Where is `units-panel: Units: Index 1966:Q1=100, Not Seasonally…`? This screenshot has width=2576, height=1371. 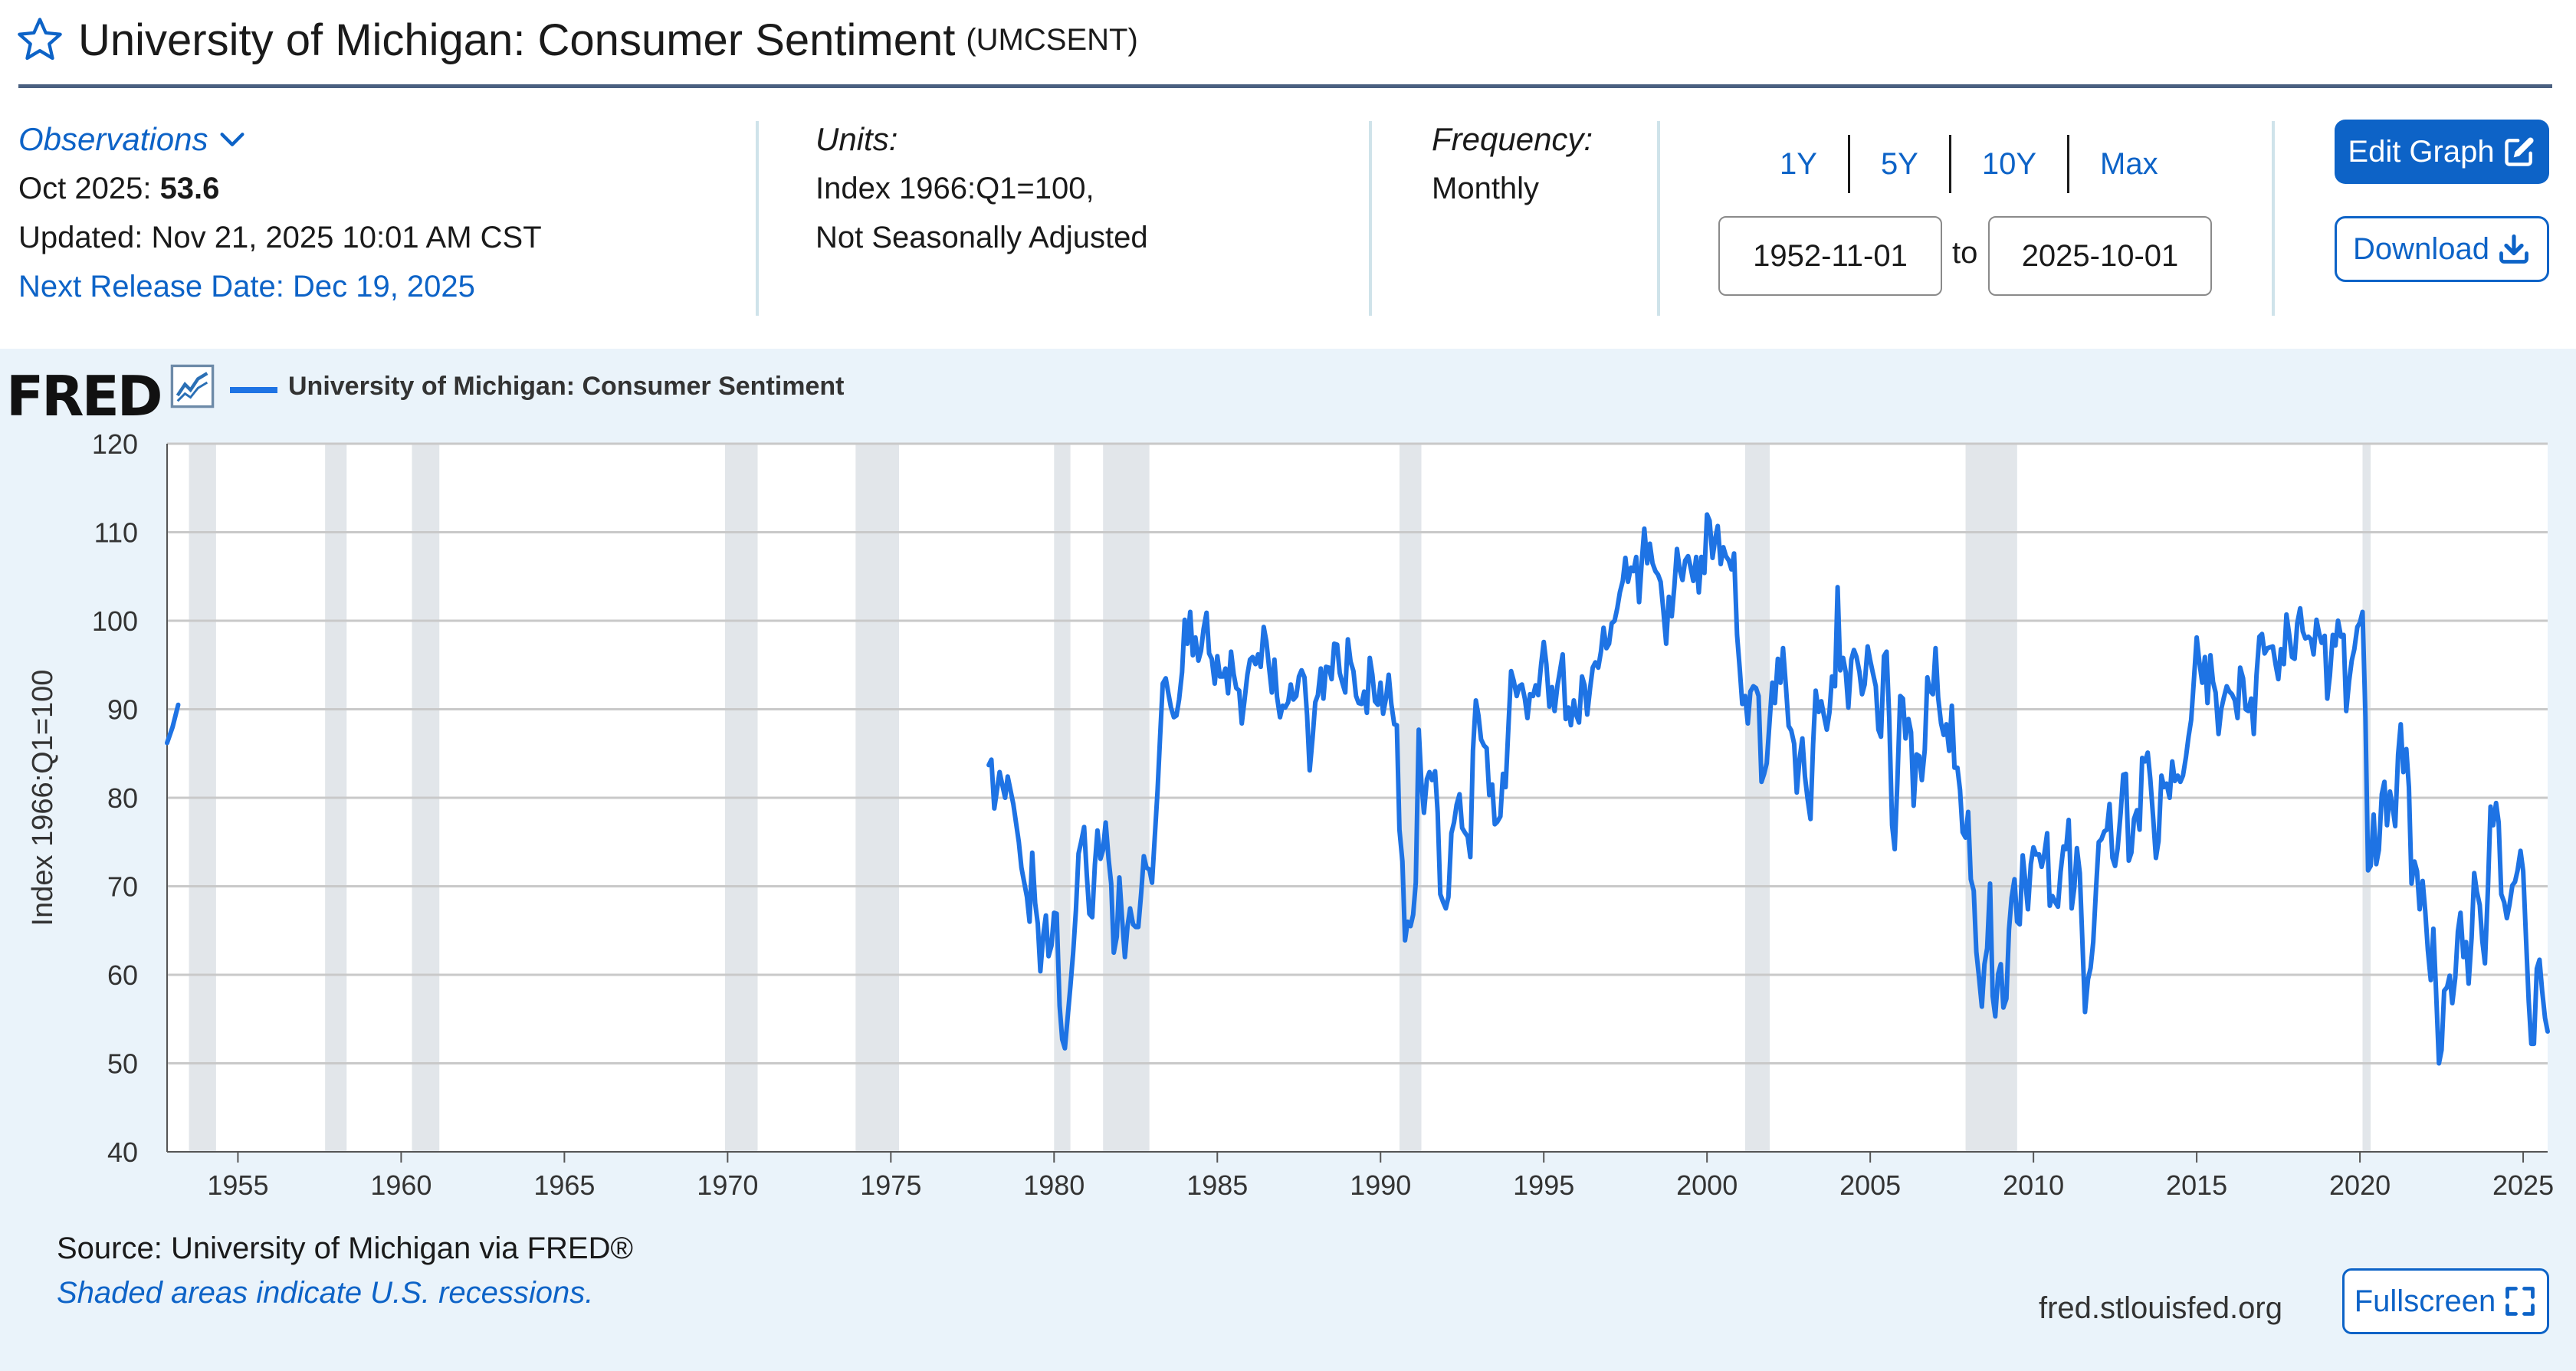 units-panel: Units: Index 1966:Q1=100, Not Seasonally… is located at coordinates (981, 188).